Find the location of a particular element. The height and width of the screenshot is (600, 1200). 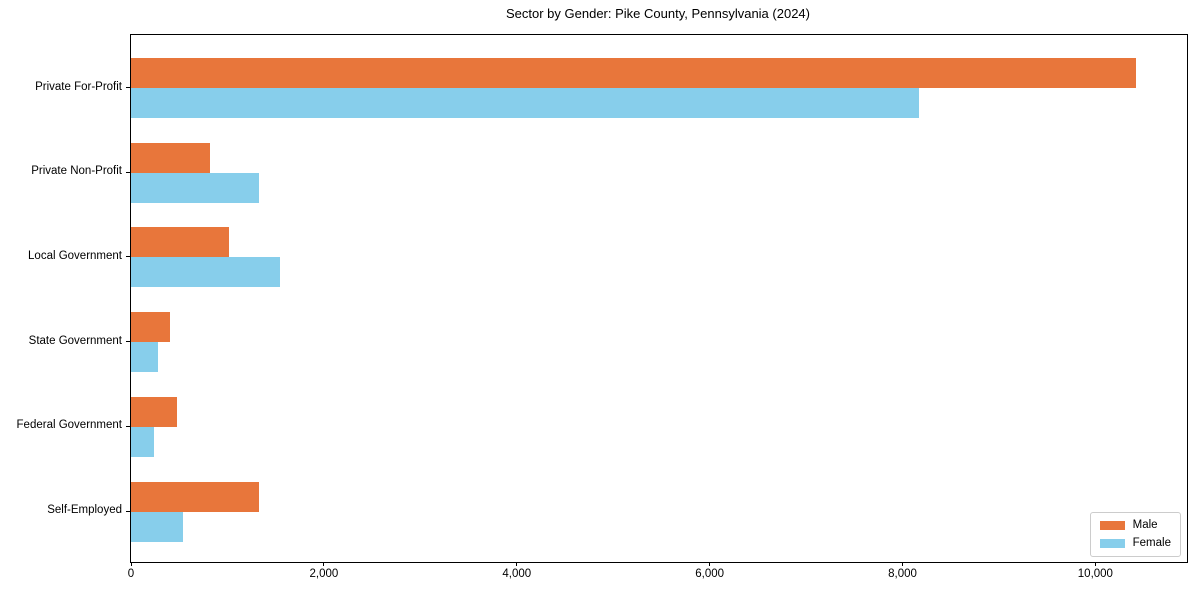

legend-swatch-male is located at coordinates (1112, 525).